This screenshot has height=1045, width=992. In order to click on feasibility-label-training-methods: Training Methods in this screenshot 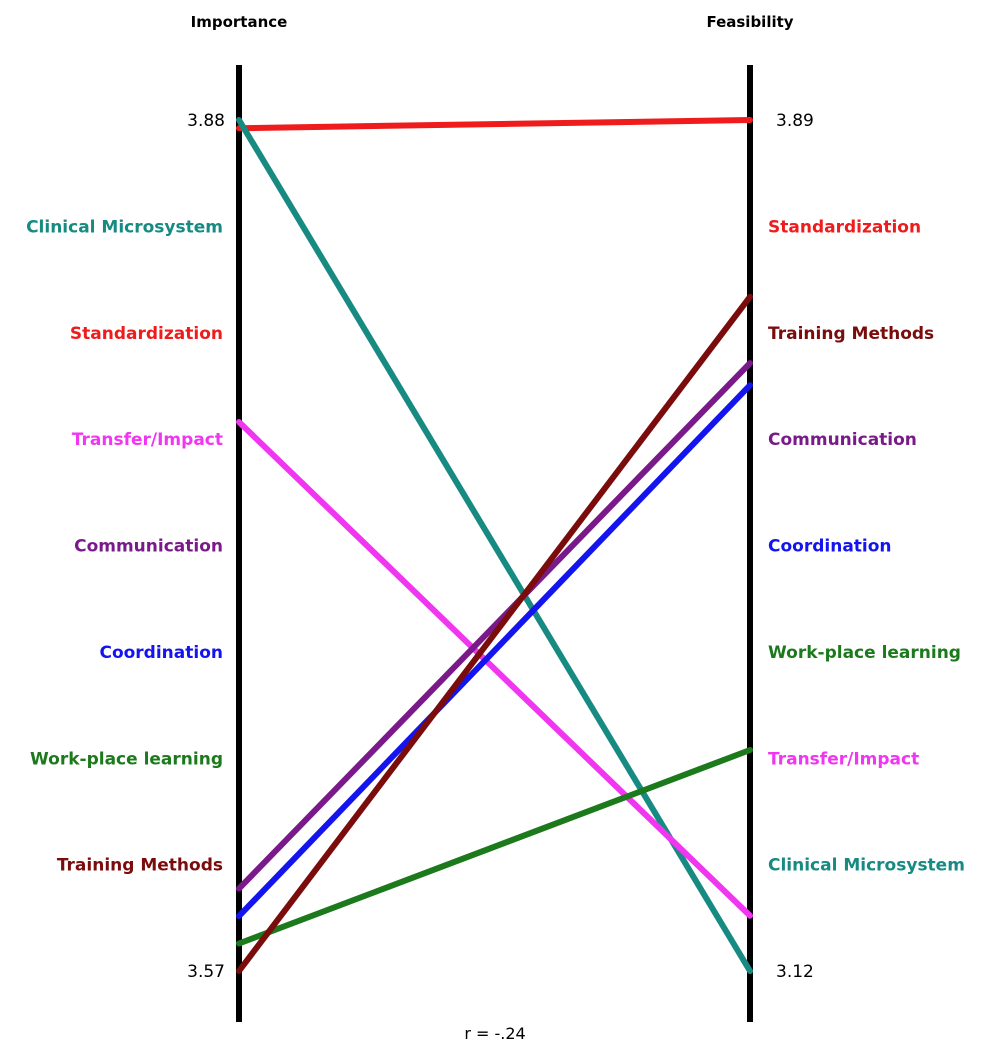, I will do `click(851, 334)`.